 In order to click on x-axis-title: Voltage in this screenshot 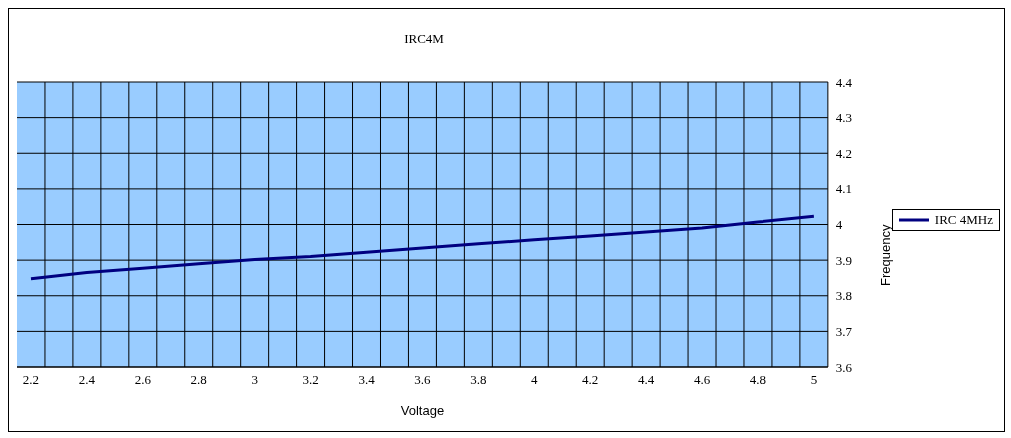, I will do `click(422, 410)`.